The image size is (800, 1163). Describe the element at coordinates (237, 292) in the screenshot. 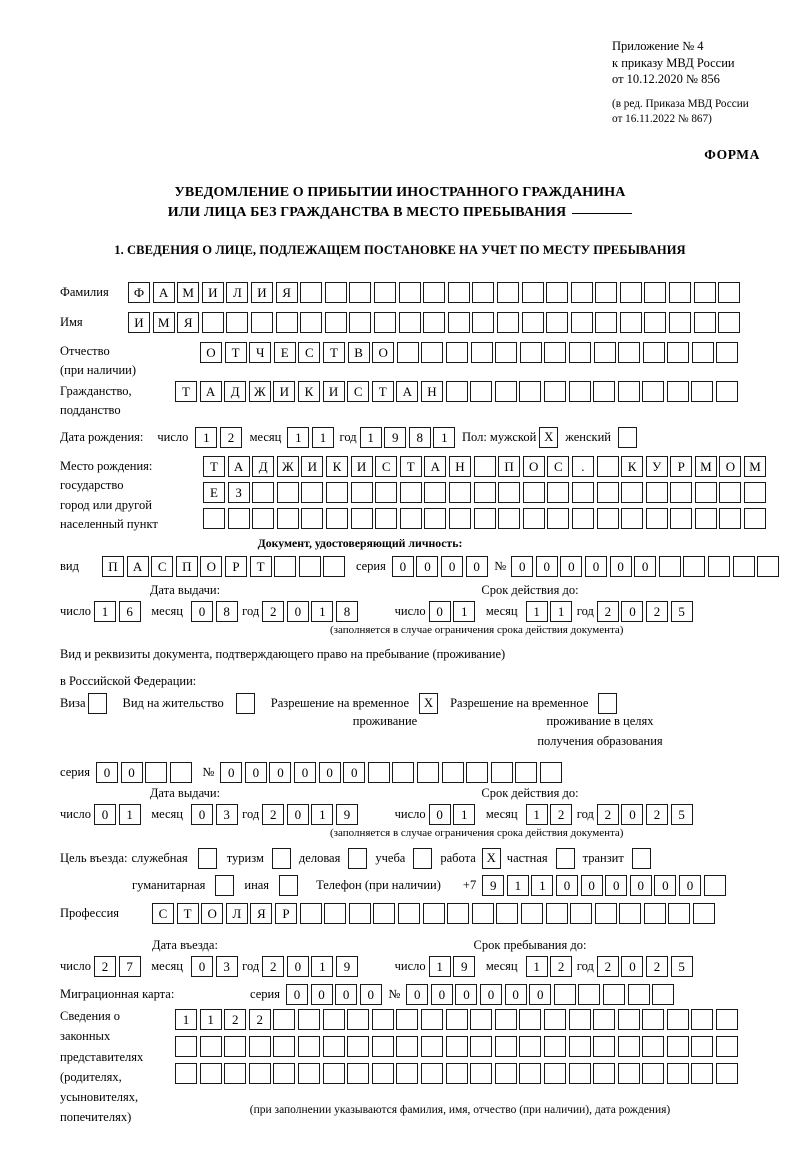

I see `char-cell: Л` at that location.